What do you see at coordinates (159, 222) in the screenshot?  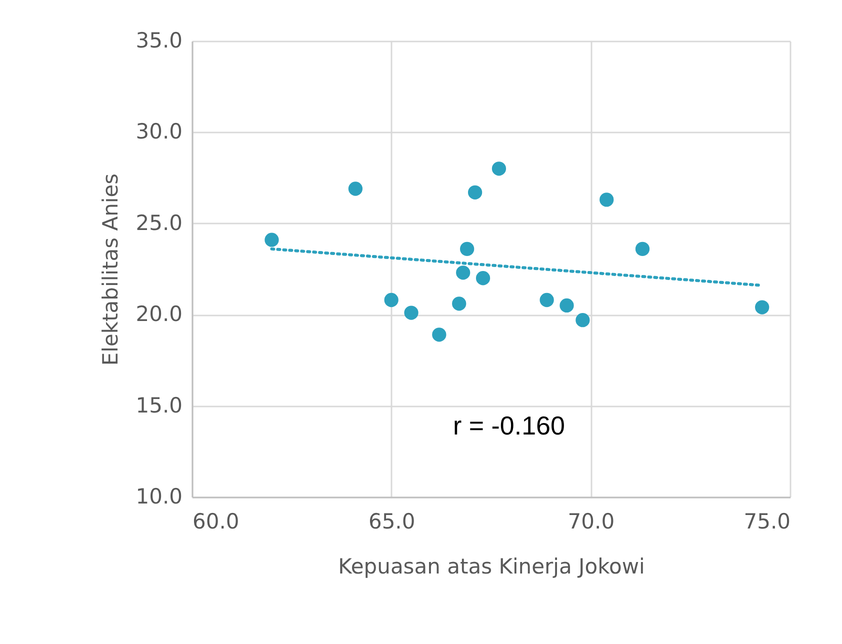 I see `y-tick-label: 25.0` at bounding box center [159, 222].